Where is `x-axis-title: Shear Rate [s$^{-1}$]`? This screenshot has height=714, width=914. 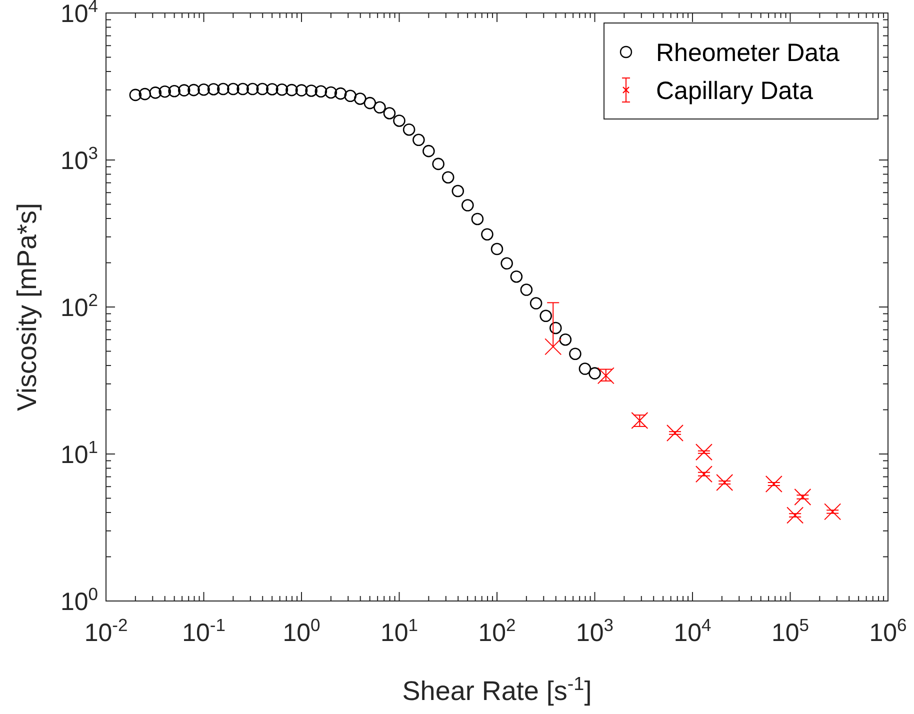
x-axis-title: Shear Rate [s$^{-1}$] is located at coordinates (497, 690).